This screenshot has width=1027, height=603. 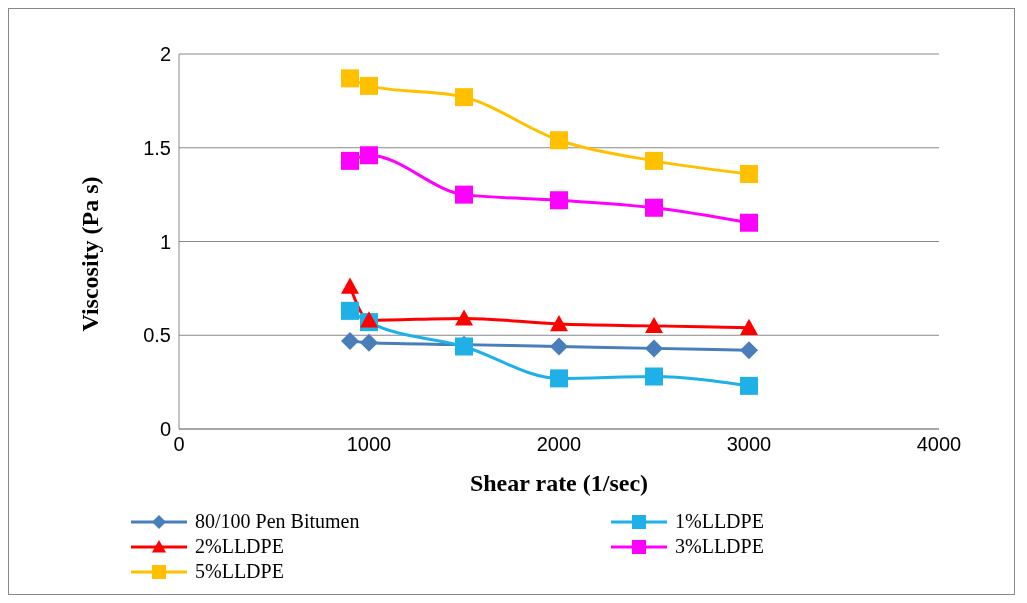 What do you see at coordinates (157, 147) in the screenshot?
I see `y-tick-label: 1.5` at bounding box center [157, 147].